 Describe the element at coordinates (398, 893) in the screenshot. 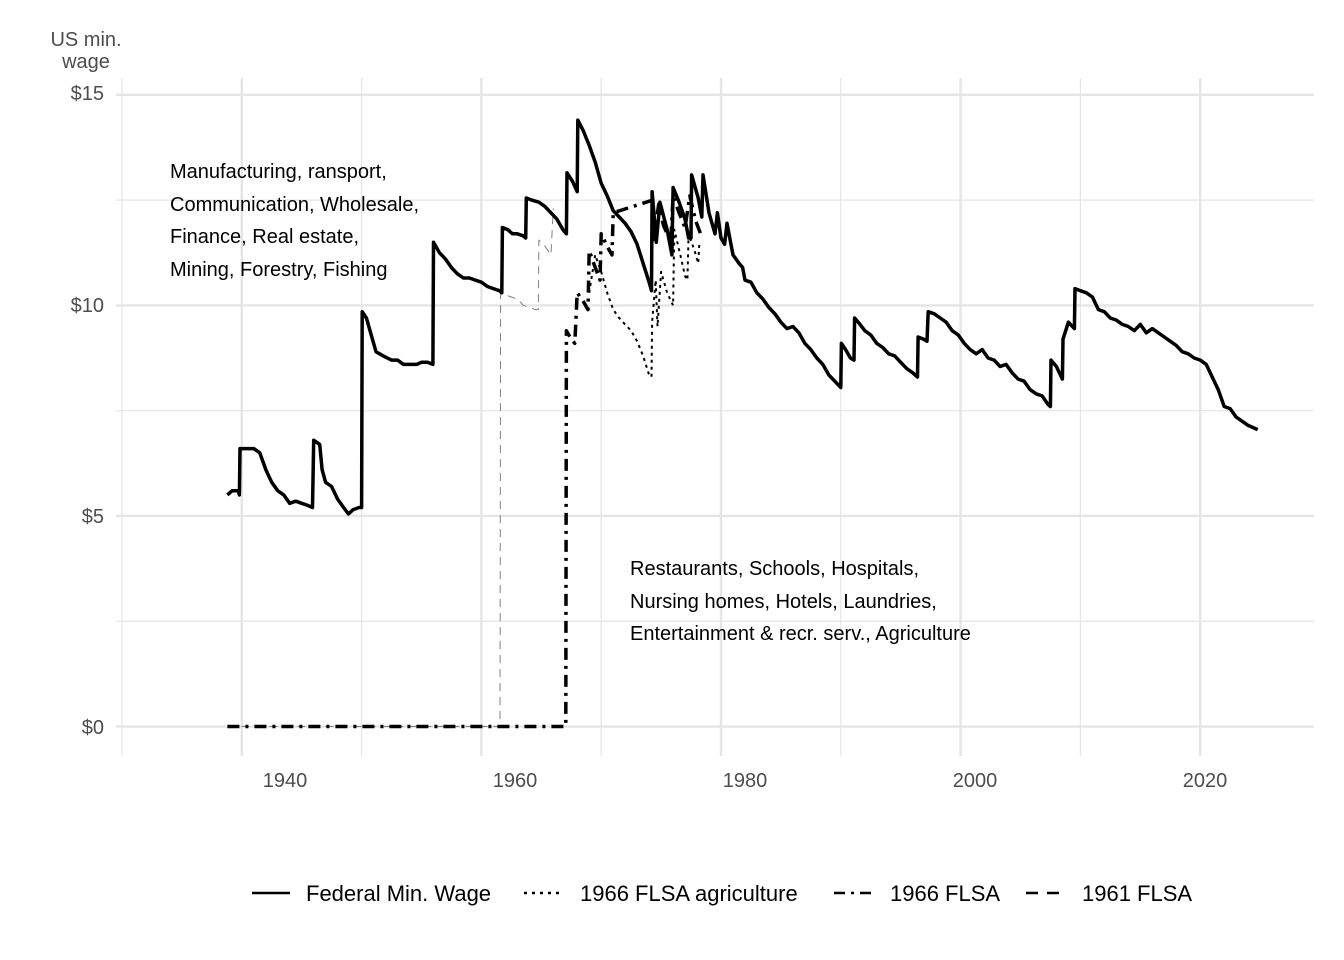

I see `legend-label-federal-min-wage: Federal Min. Wage` at that location.